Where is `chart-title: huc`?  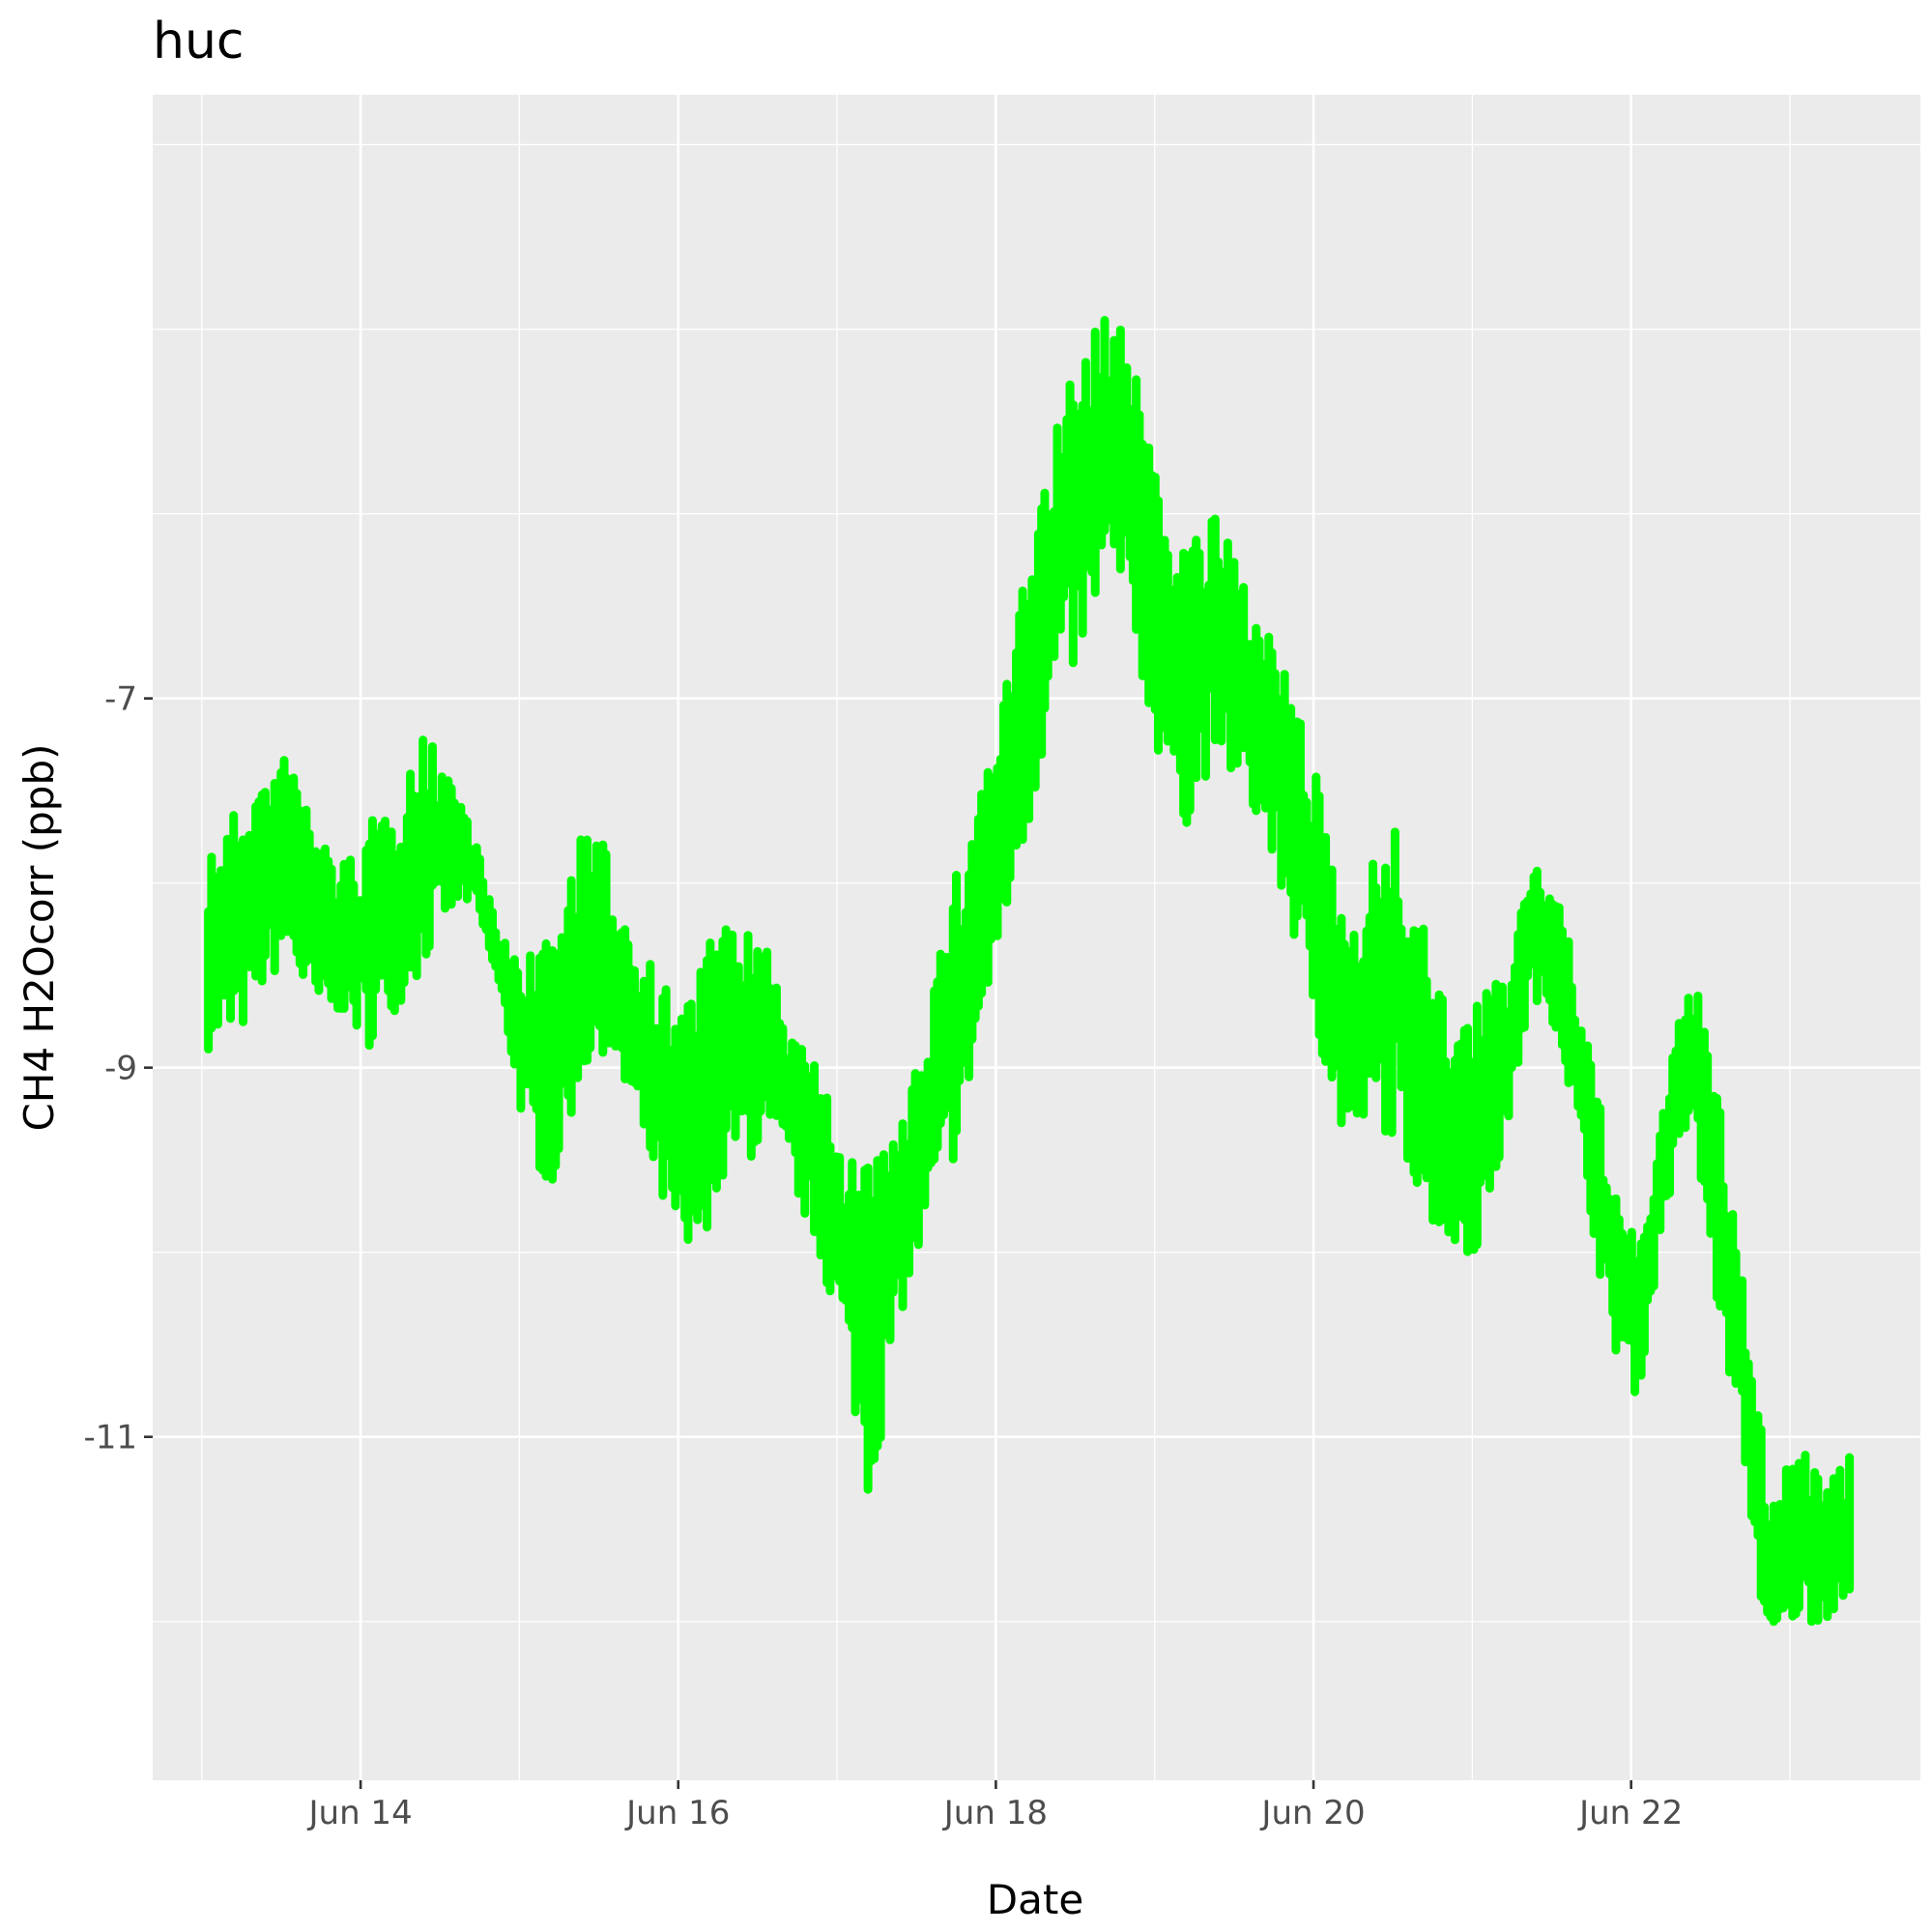 chart-title: huc is located at coordinates (199, 42).